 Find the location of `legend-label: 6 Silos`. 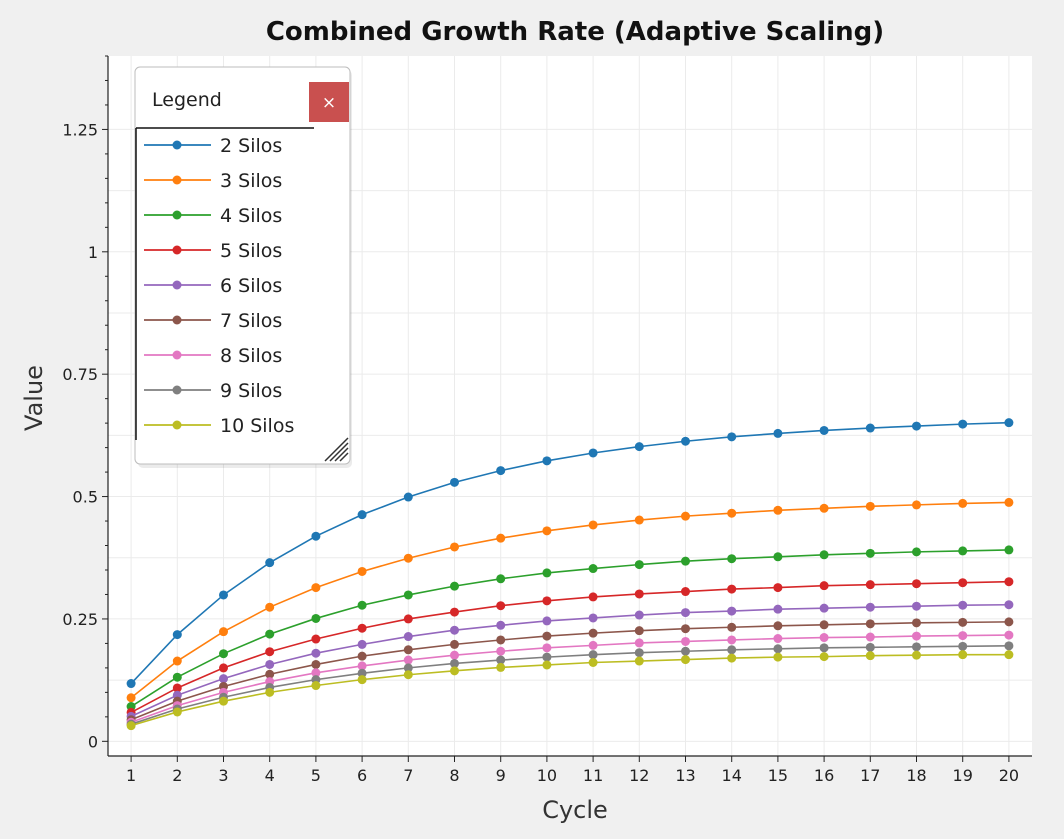

legend-label: 6 Silos is located at coordinates (251, 286).